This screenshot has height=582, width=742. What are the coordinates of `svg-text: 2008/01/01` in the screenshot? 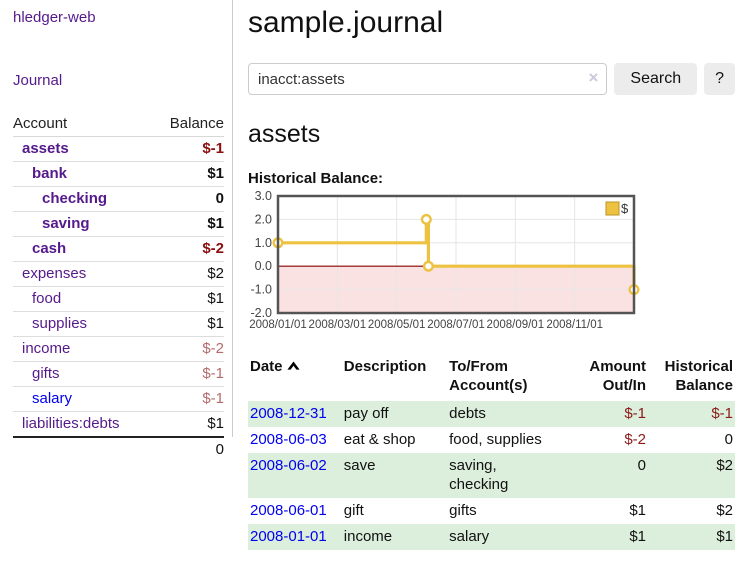 It's located at (278, 325).